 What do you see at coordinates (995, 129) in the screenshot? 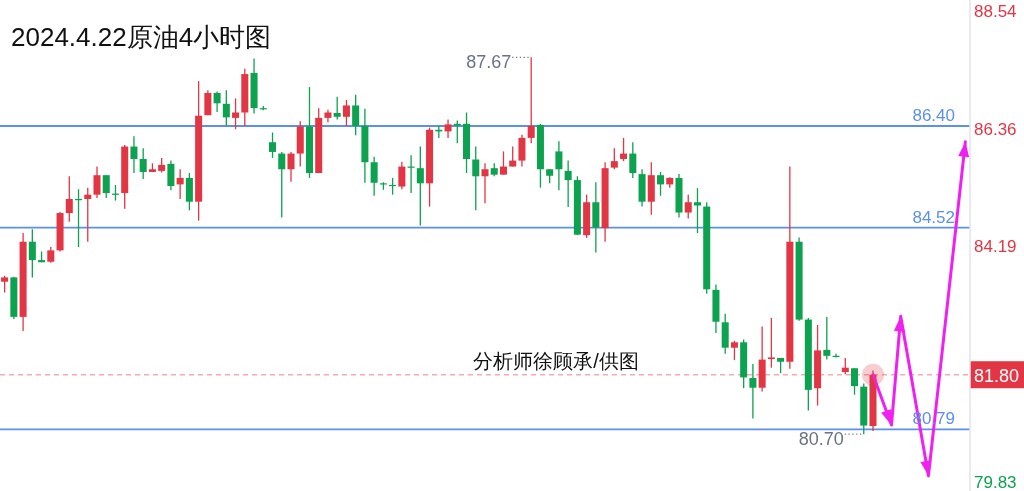
I see `y-tick: 86.36` at bounding box center [995, 129].